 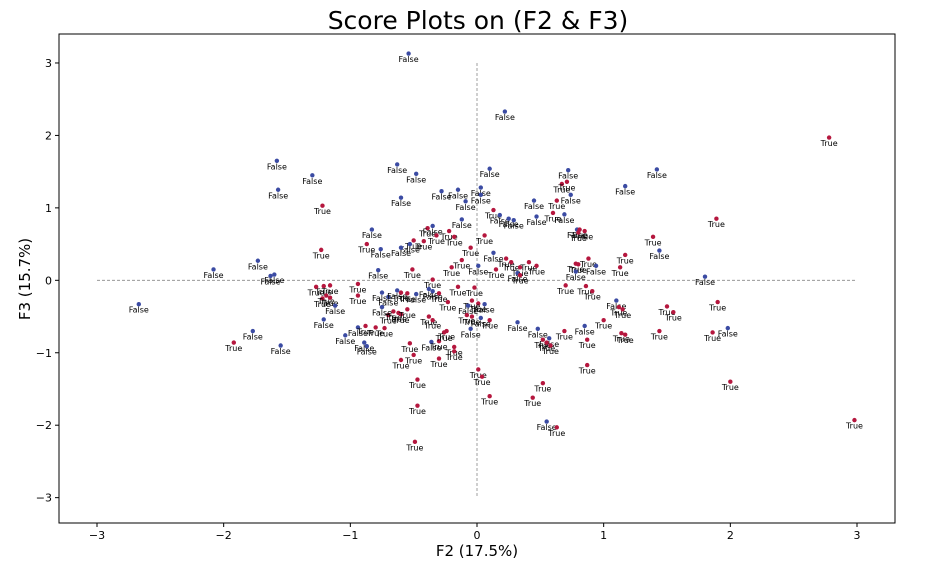 I want to click on y-tick-label: −1, so click(x=44, y=353).